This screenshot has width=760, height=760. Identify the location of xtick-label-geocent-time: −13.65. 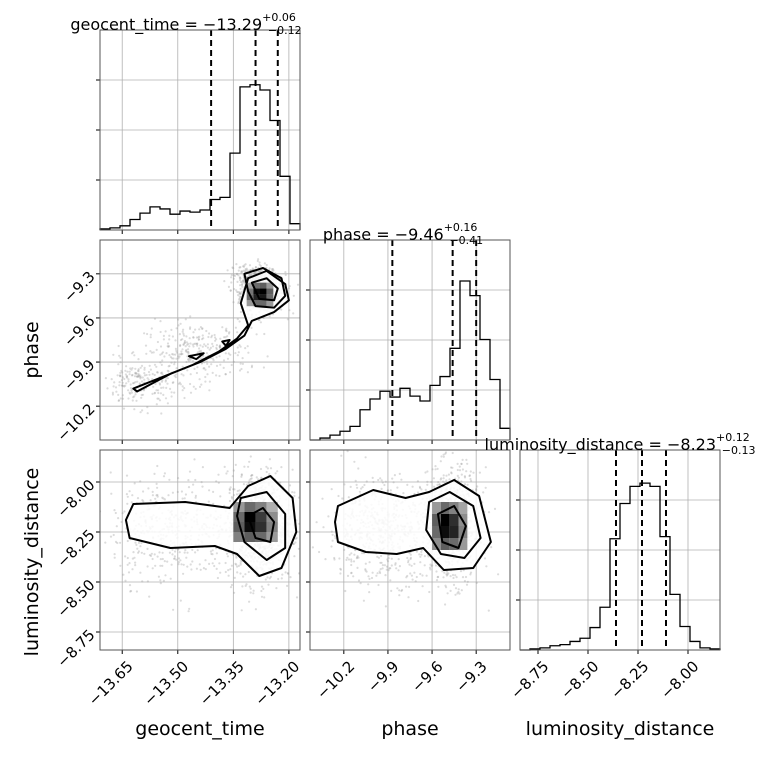
(111, 683).